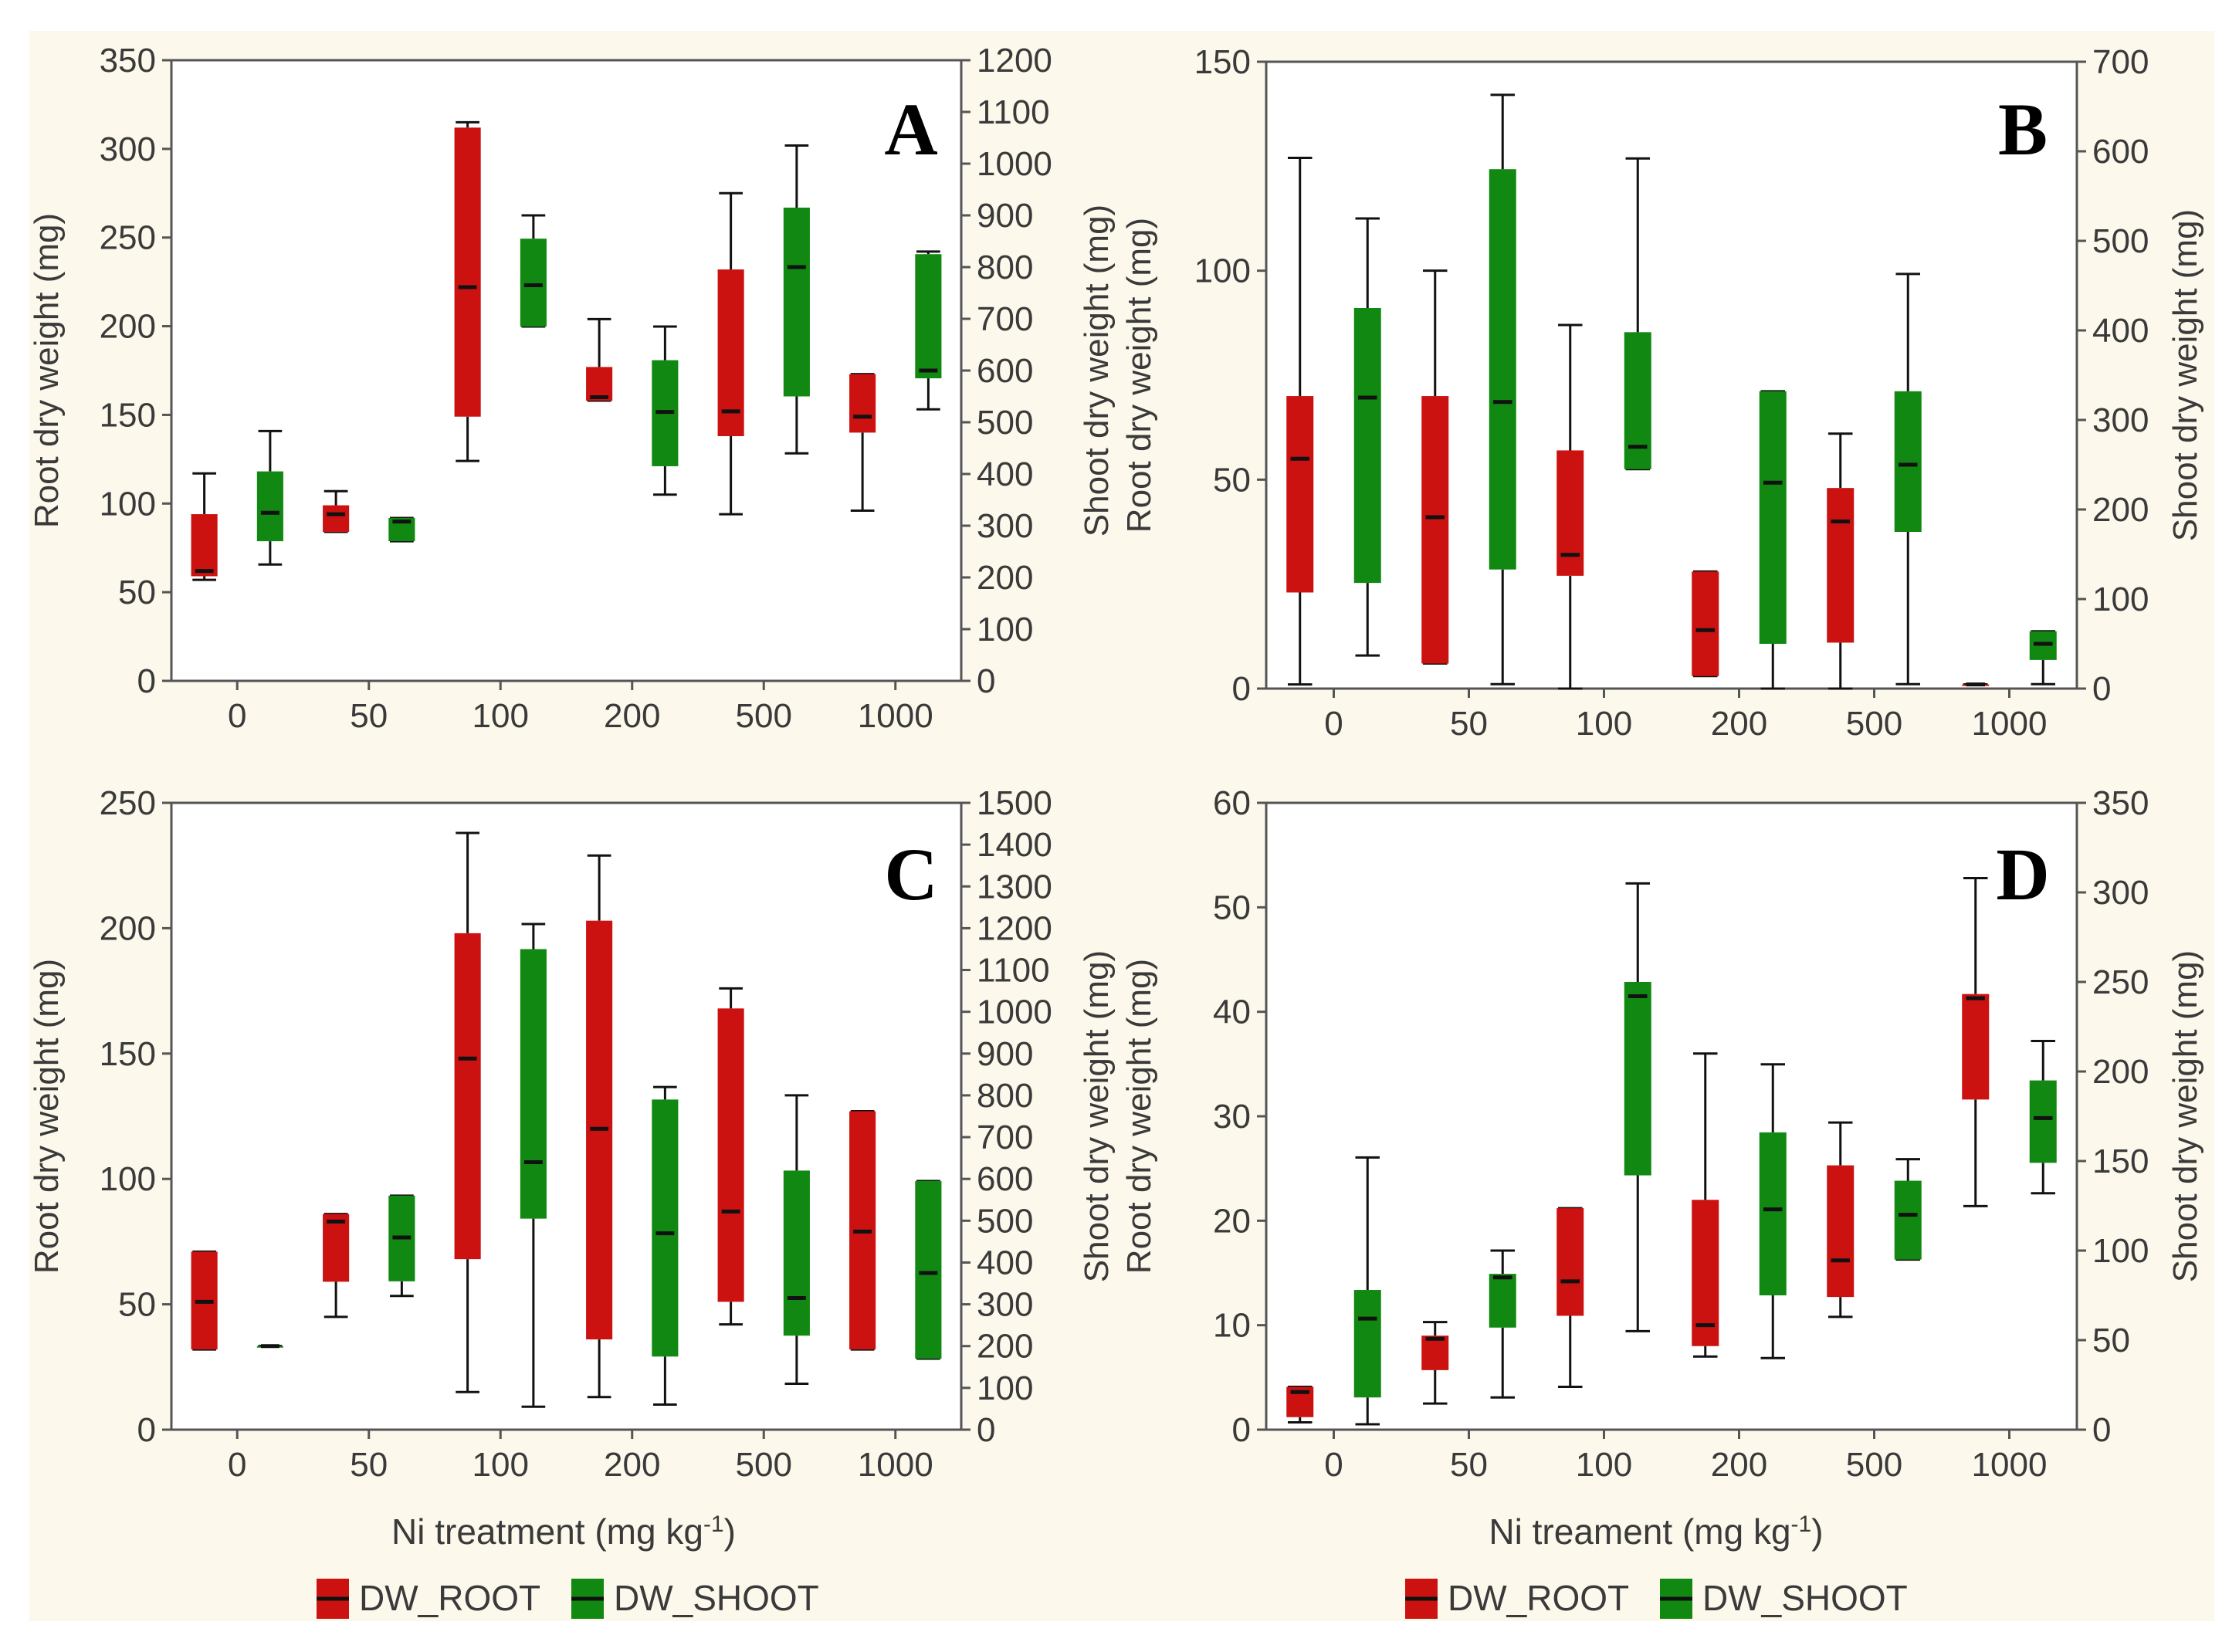  What do you see at coordinates (1014, 845) in the screenshot?
I see `y-right-tick-label: 1400` at bounding box center [1014, 845].